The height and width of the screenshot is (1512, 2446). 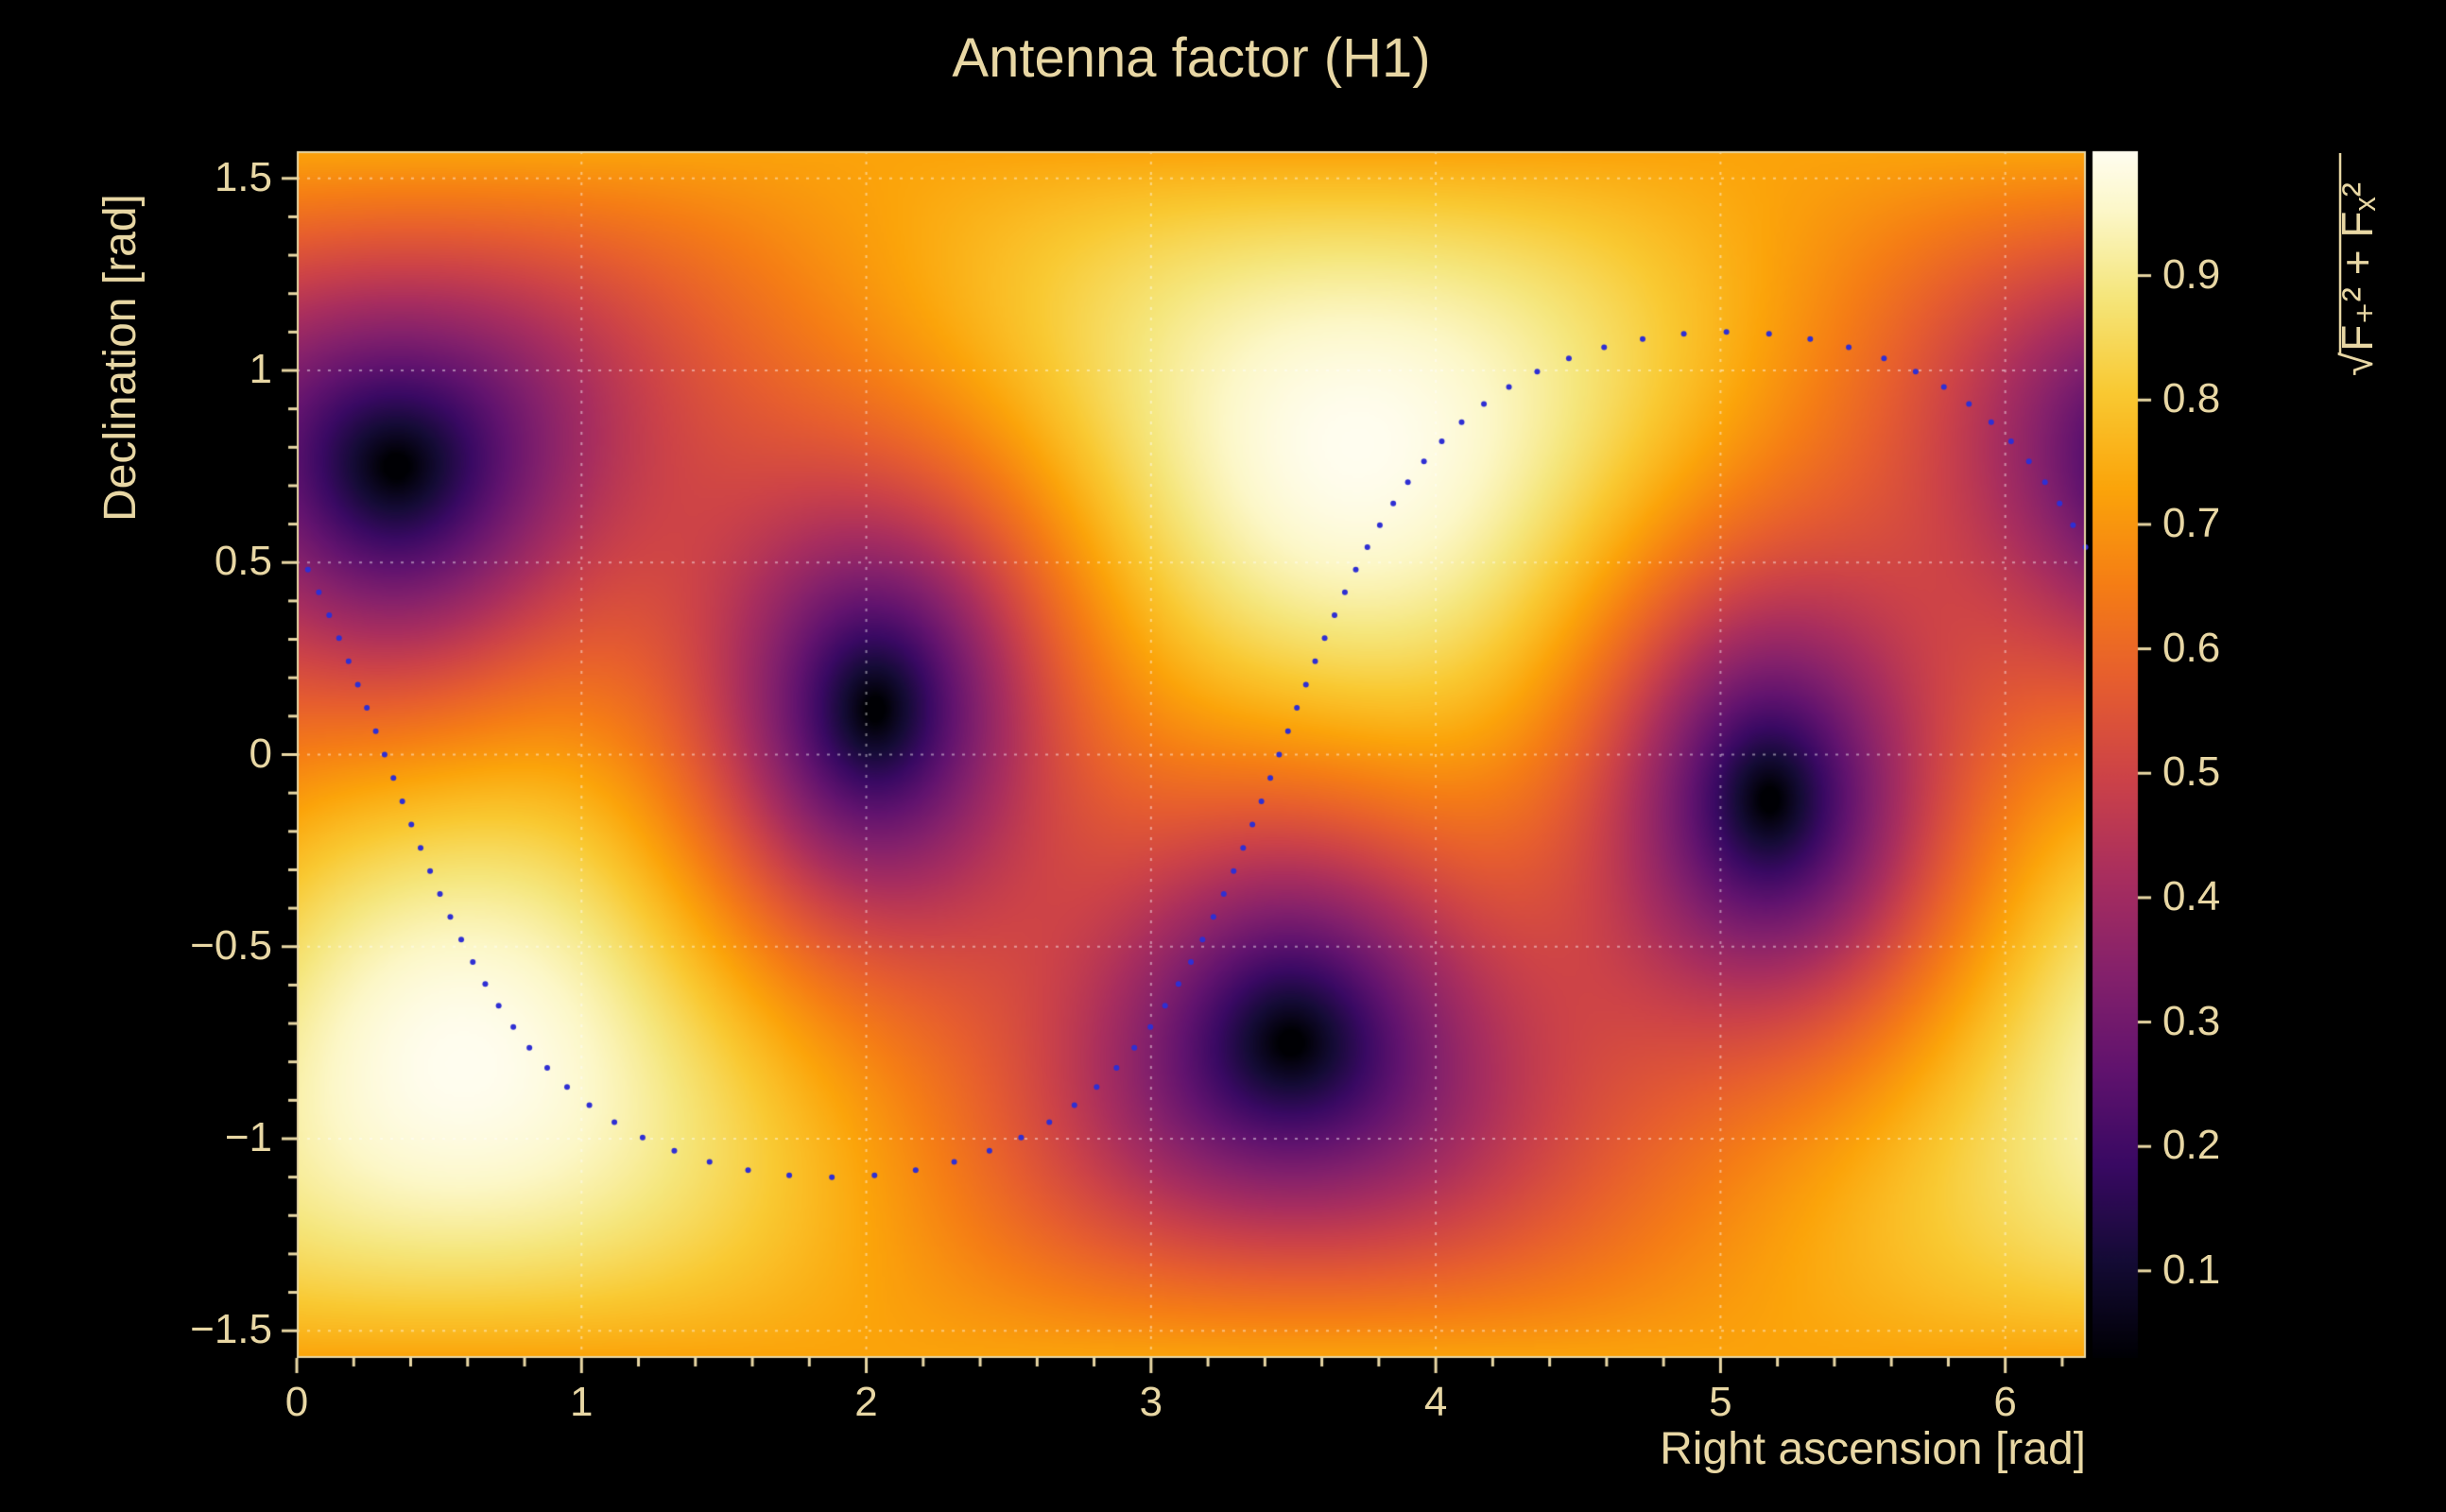 I want to click on colorbar-tick-label-0.1: 0.1, so click(x=2191, y=1269).